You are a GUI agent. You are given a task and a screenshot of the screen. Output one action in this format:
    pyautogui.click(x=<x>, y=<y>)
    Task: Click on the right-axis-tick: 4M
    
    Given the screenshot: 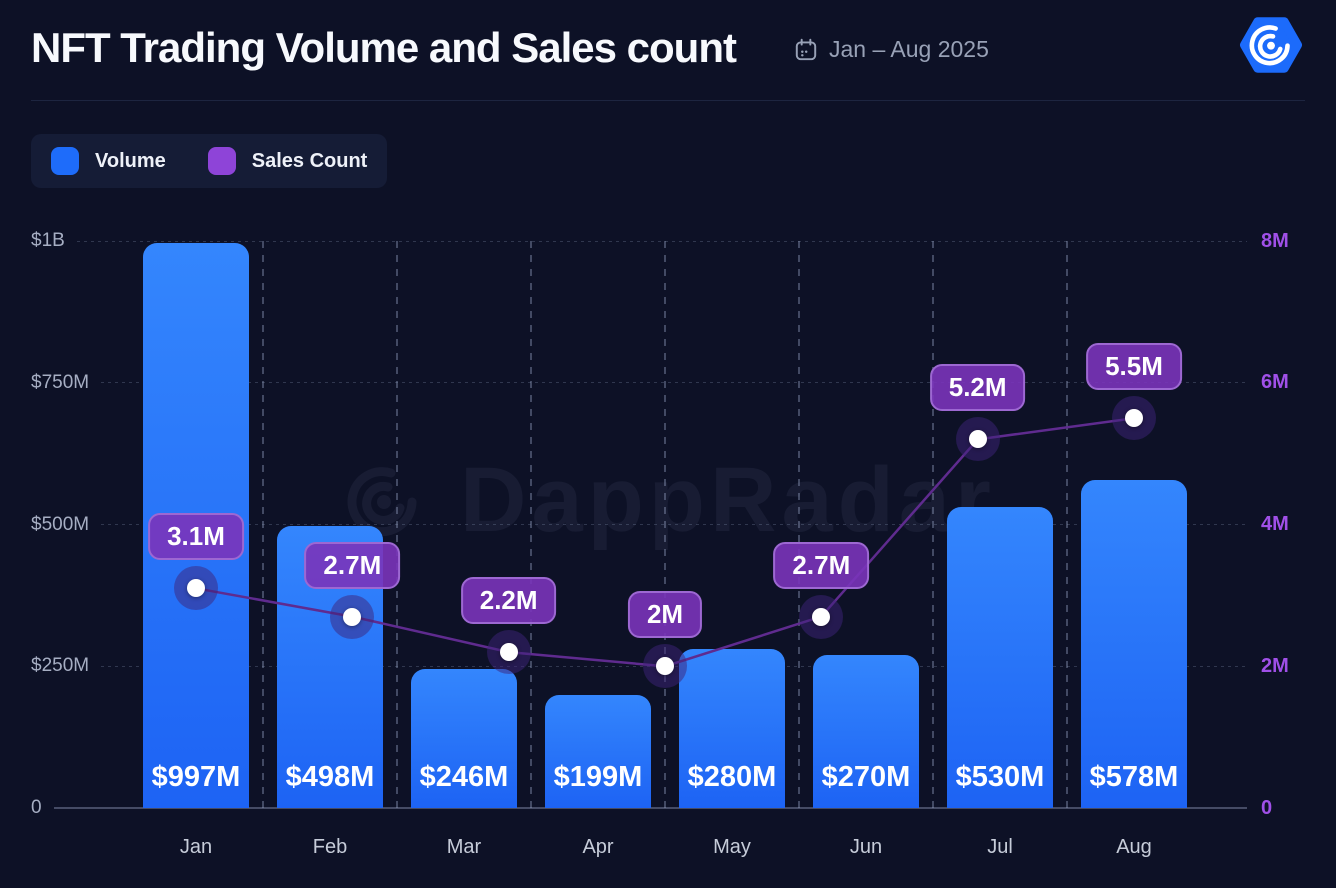 What is the action you would take?
    pyautogui.click(x=1275, y=524)
    